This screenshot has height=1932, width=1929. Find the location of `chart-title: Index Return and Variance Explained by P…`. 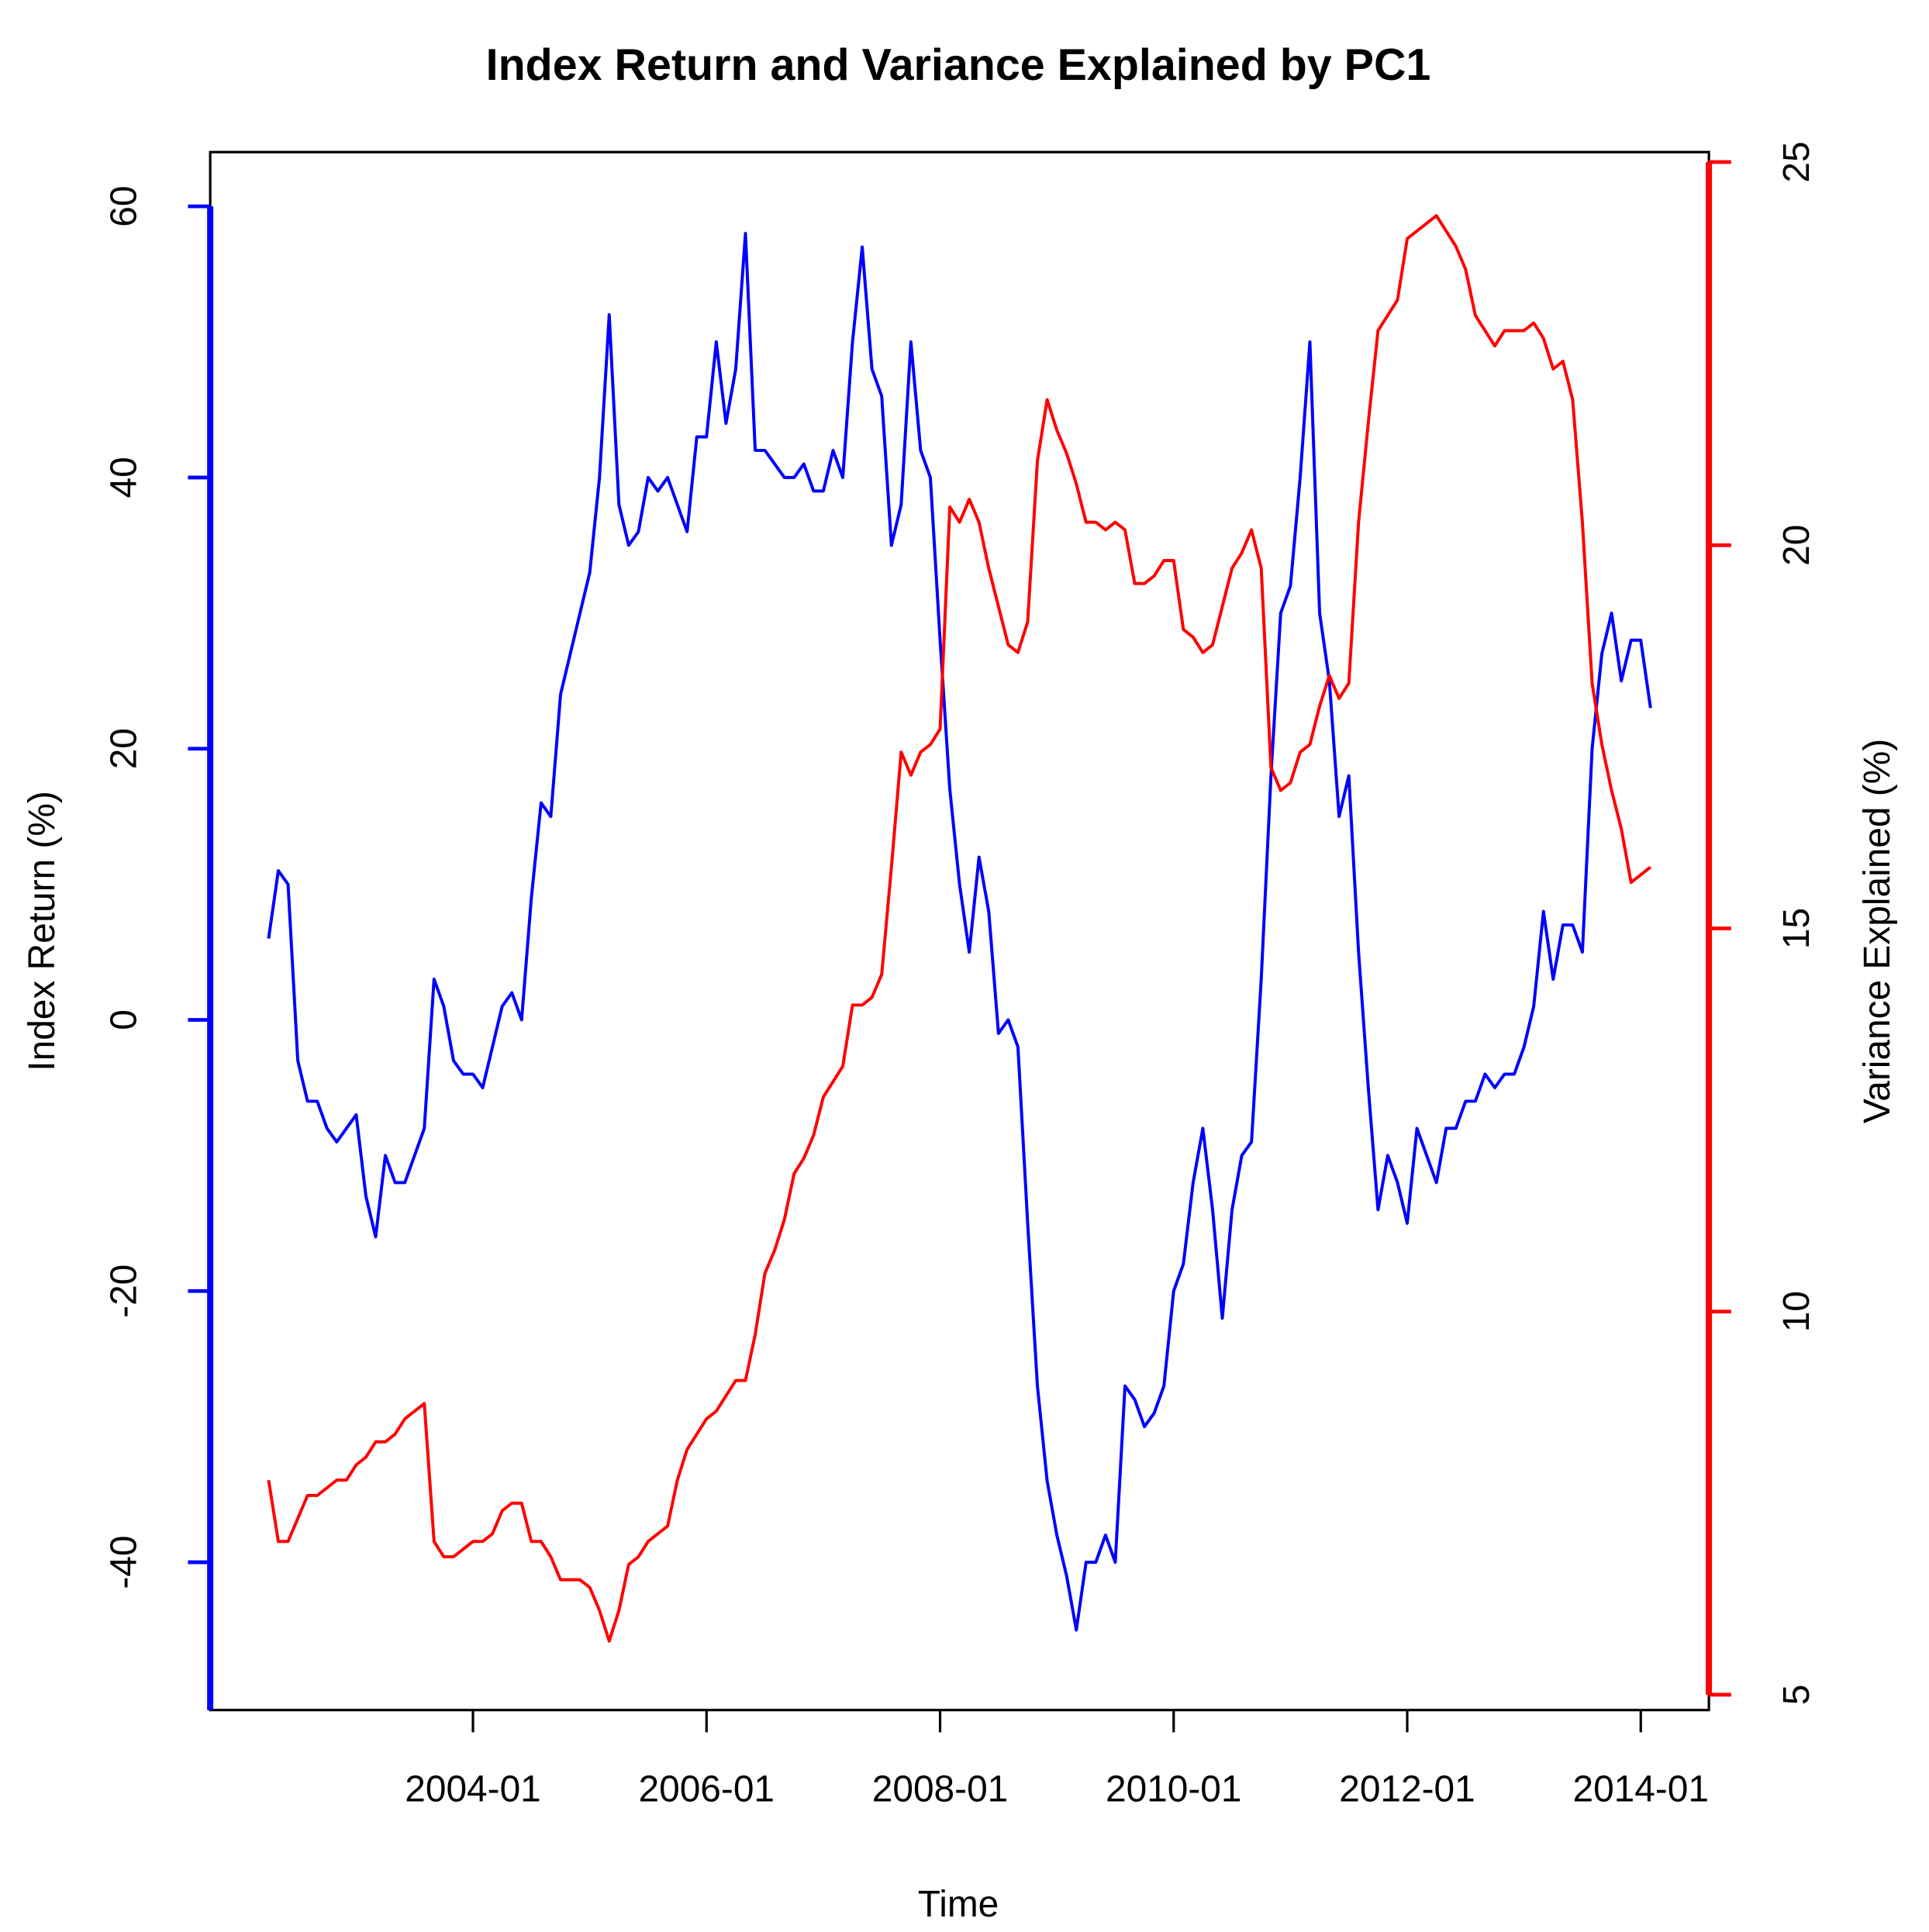

chart-title: Index Return and Variance Explained by P… is located at coordinates (958, 65).